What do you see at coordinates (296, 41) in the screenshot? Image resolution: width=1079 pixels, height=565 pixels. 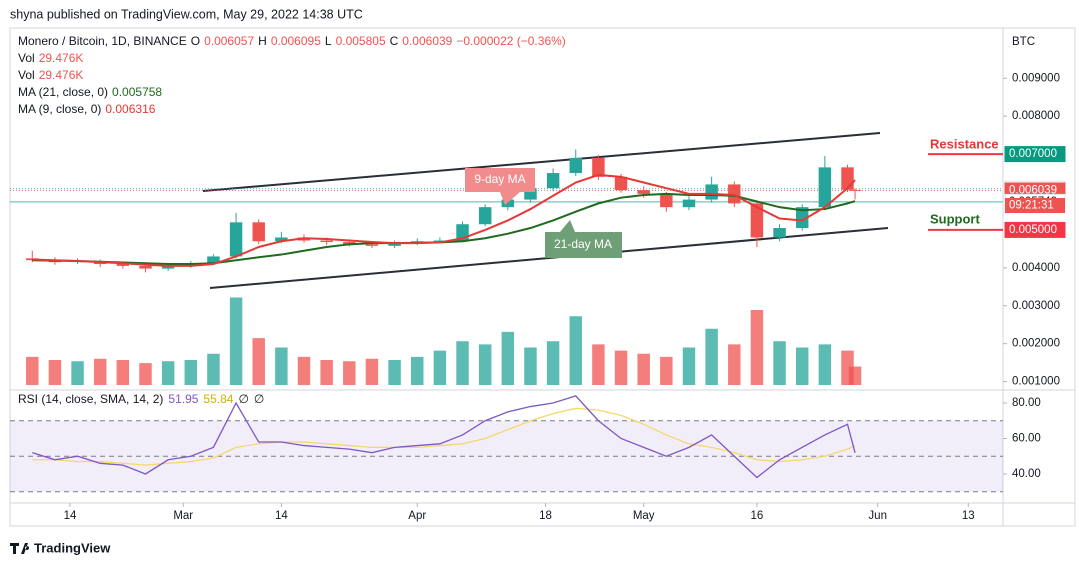 I see `legend-text: 0.006095` at bounding box center [296, 41].